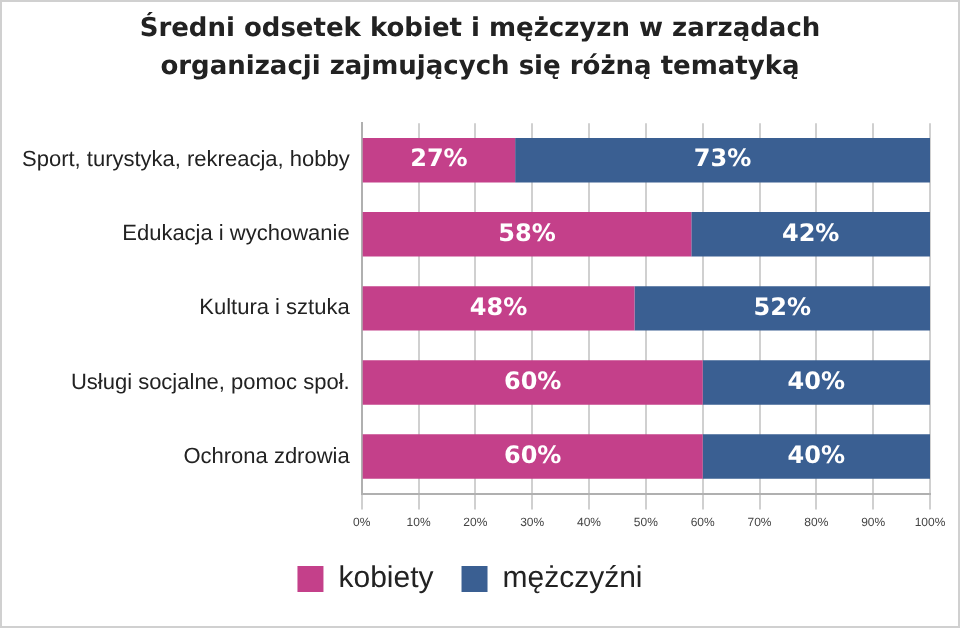  Describe the element at coordinates (572, 578) in the screenshot. I see `legend-label: mężczyźni` at that location.